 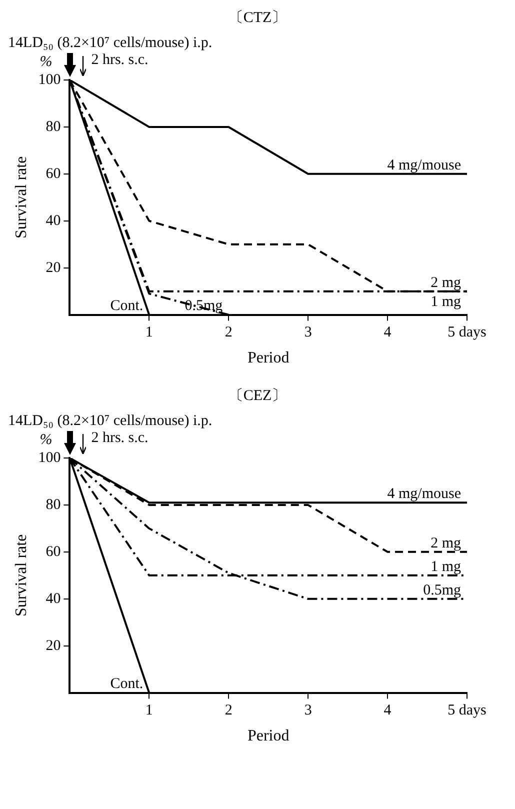 What do you see at coordinates (257, 396) in the screenshot?
I see `chart-title: 〔CEZ〕` at bounding box center [257, 396].